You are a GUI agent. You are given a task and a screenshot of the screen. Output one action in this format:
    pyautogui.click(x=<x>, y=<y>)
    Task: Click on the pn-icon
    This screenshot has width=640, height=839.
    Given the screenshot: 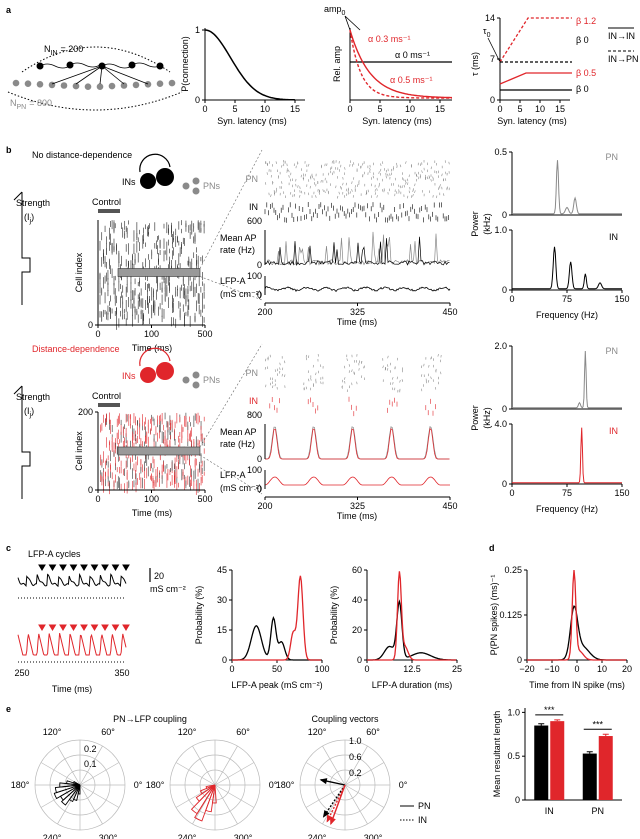 What is the action you would take?
    pyautogui.click(x=186, y=380)
    